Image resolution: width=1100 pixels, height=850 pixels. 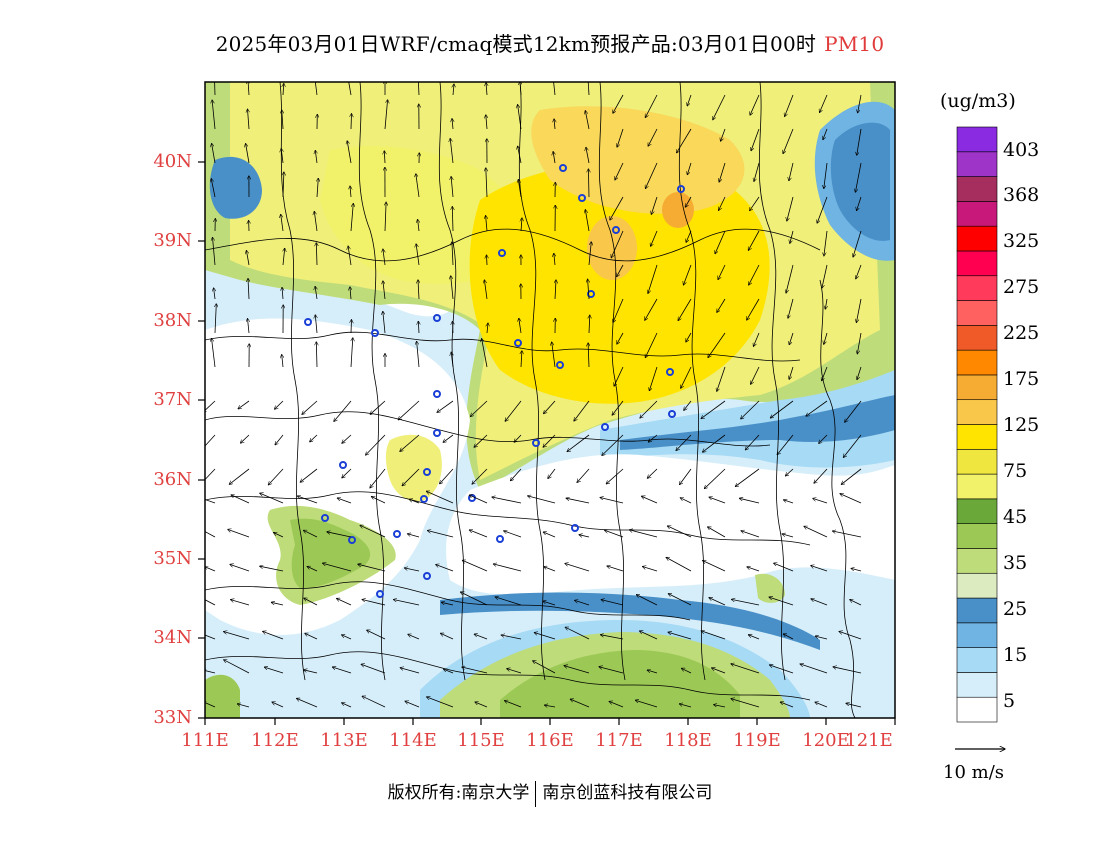 What do you see at coordinates (172, 717) in the screenshot?
I see `lat-label: 33N` at bounding box center [172, 717].